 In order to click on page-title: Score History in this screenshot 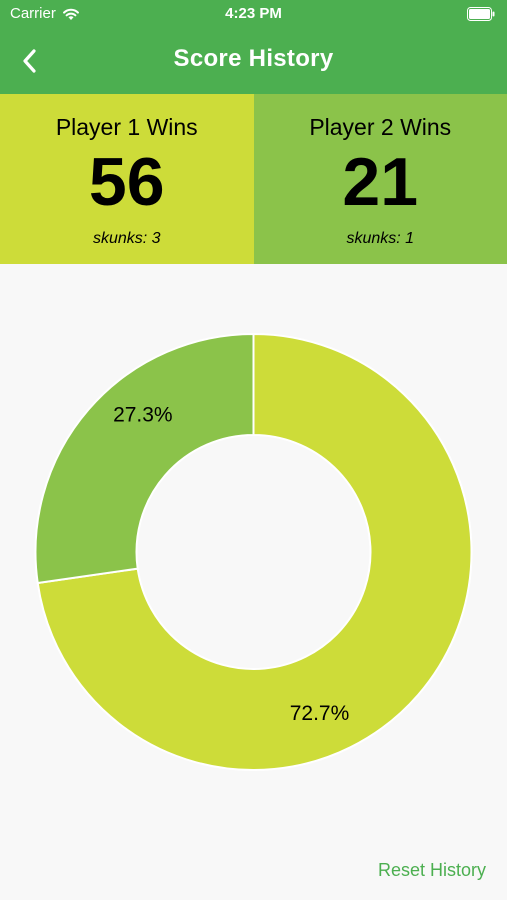, I will do `click(253, 58)`.